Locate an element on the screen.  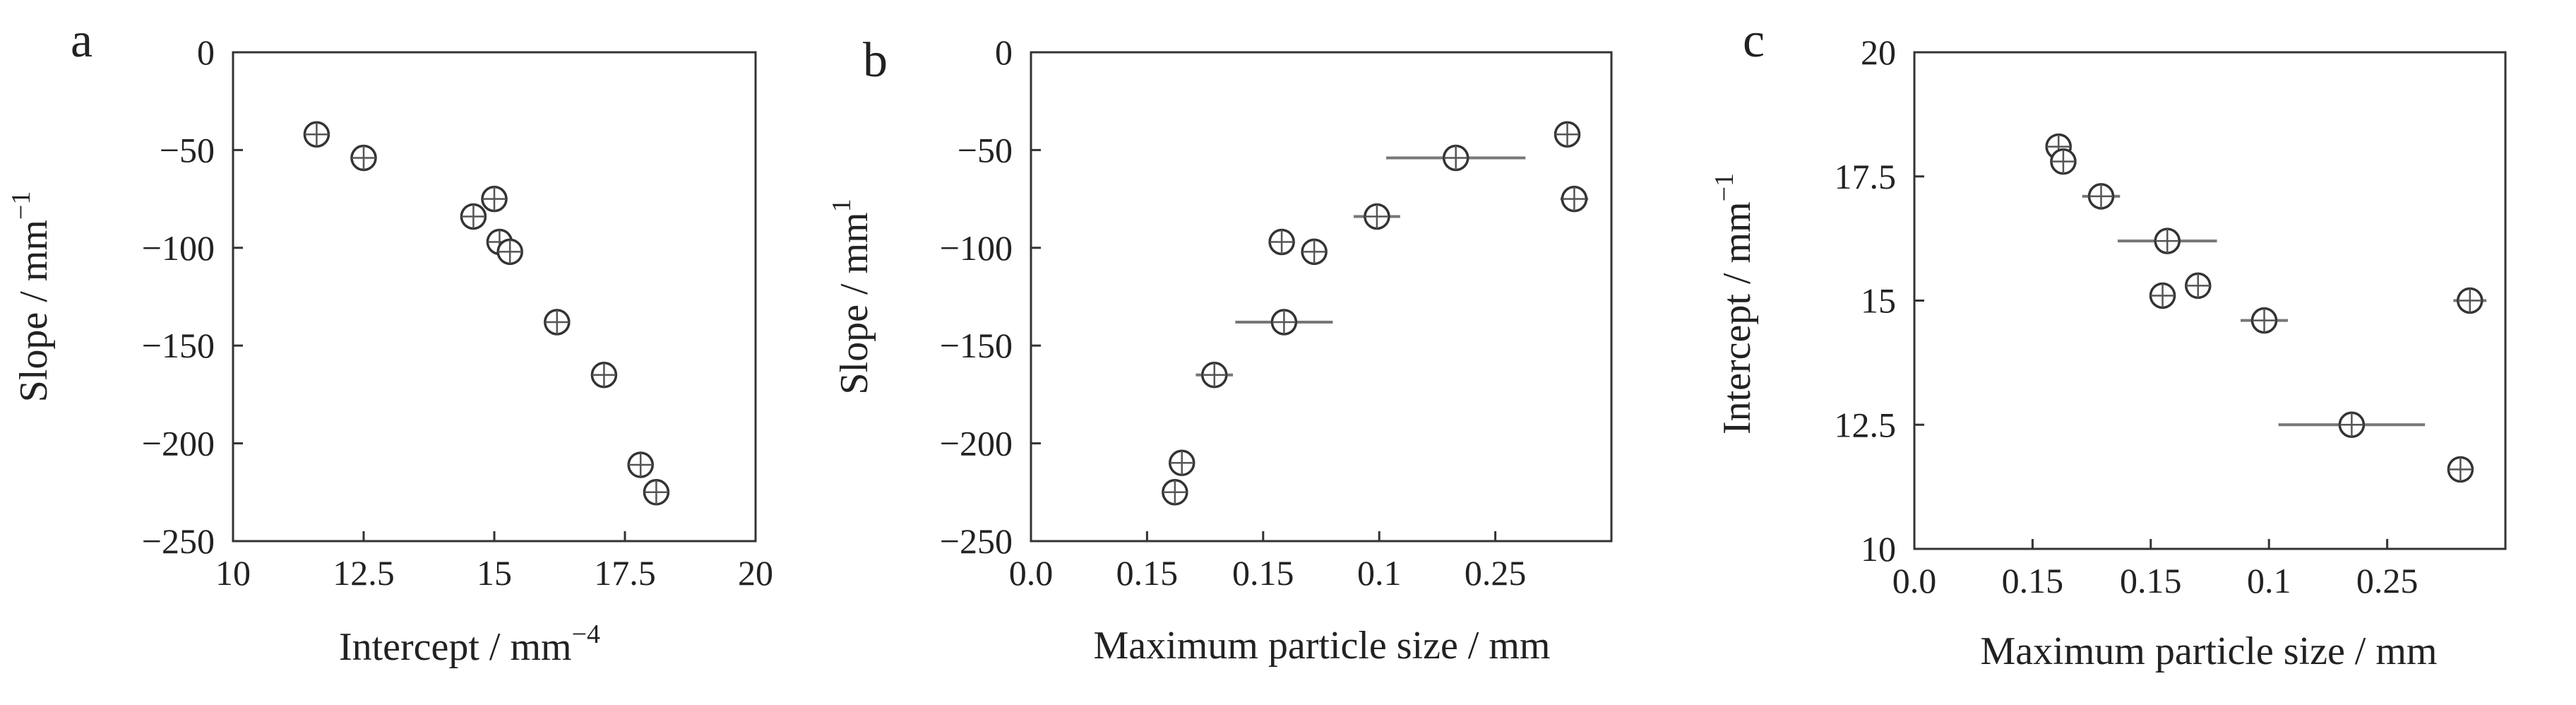
x-tick-label: 10 is located at coordinates (233, 573).